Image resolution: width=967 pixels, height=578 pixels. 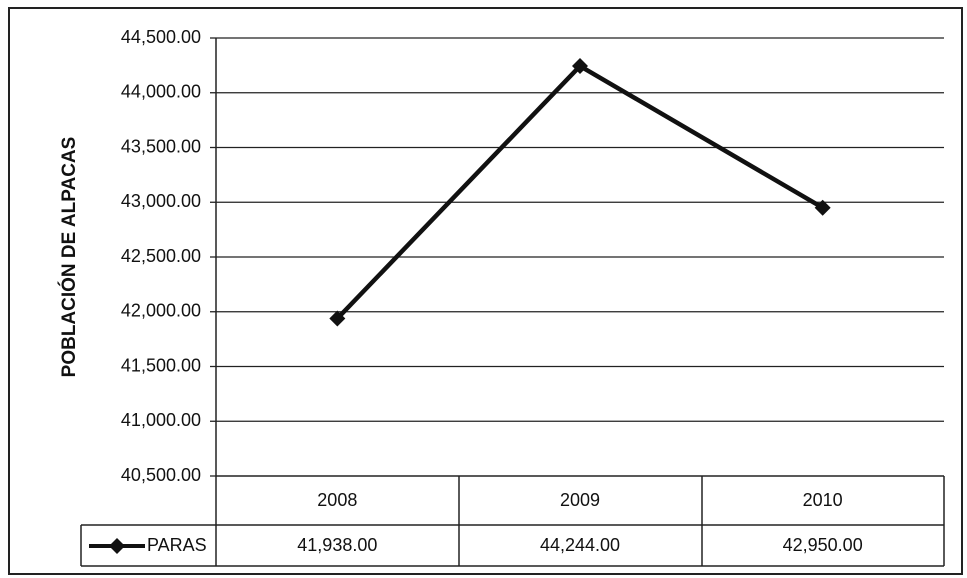 What do you see at coordinates (177, 545) in the screenshot?
I see `legend-series-name: PARAS` at bounding box center [177, 545].